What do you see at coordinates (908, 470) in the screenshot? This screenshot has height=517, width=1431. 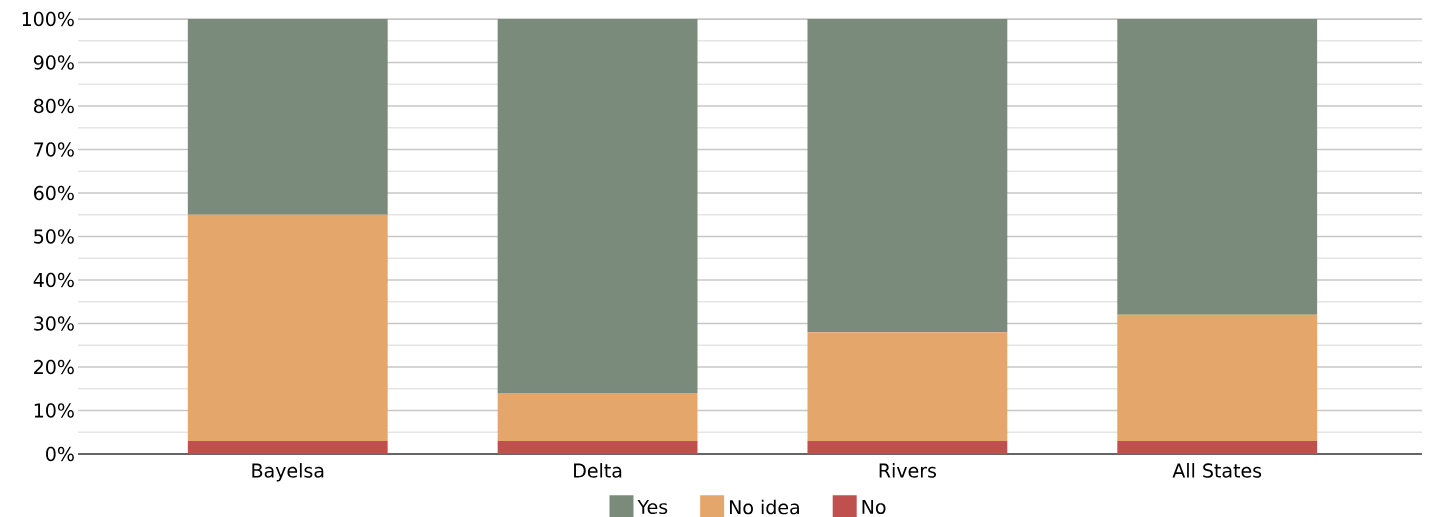 I see `x-tick-label: Rivers` at bounding box center [908, 470].